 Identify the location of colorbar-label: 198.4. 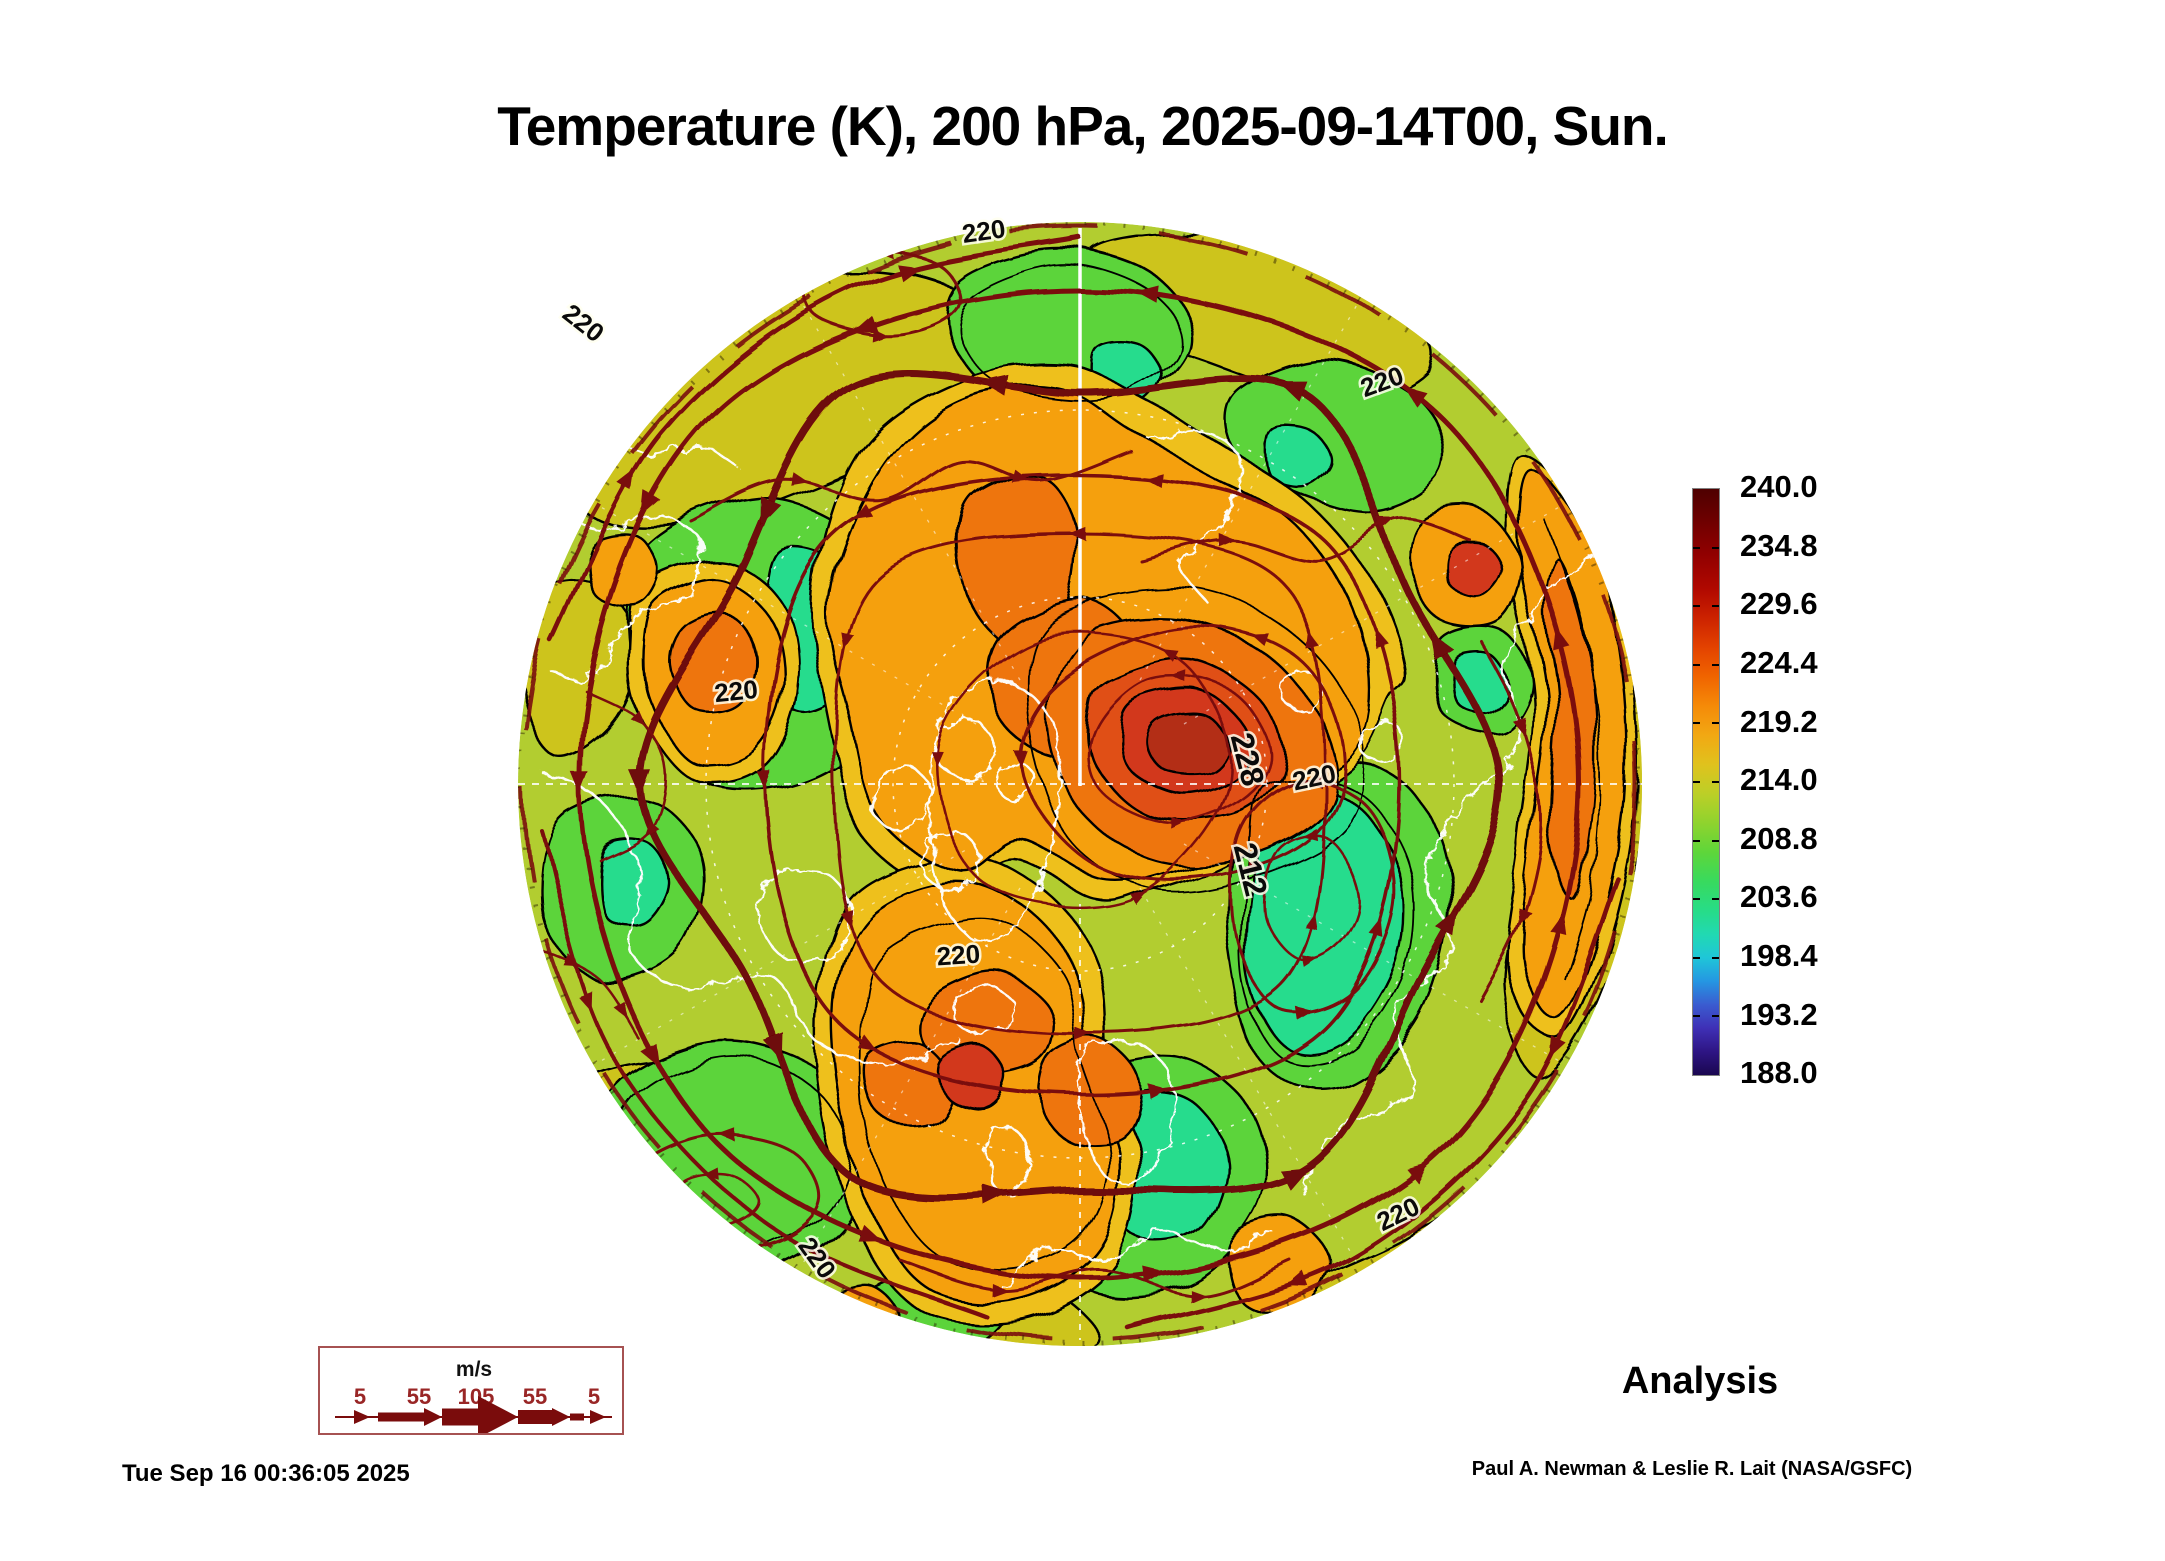
(1779, 955).